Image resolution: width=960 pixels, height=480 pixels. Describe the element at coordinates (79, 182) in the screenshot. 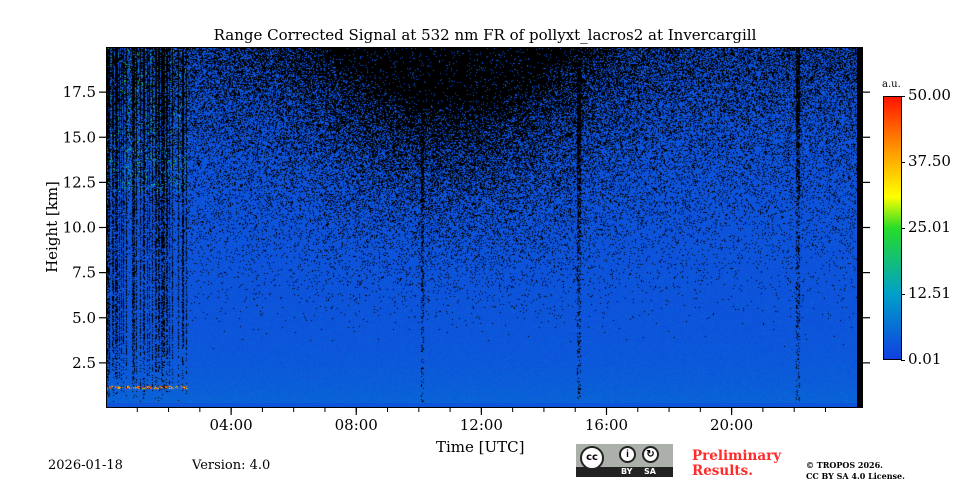

I see `y-tick-label: 12.5` at that location.